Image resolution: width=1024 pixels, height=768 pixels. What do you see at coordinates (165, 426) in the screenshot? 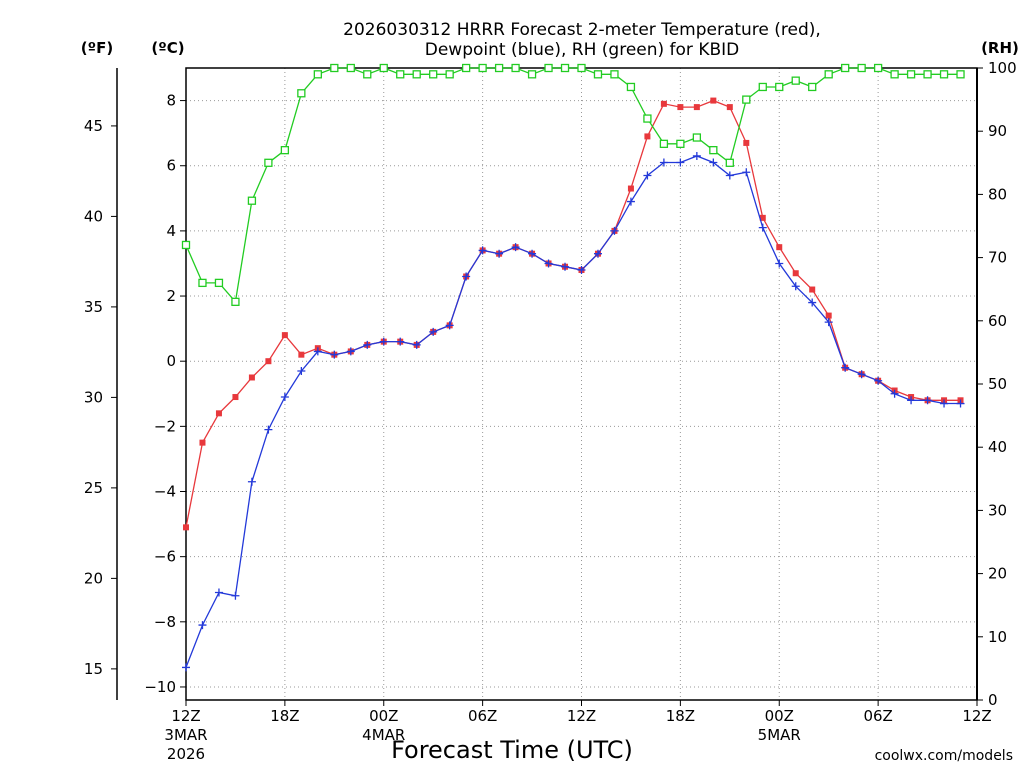
I see `celsius-tick-label: −2` at bounding box center [165, 426].